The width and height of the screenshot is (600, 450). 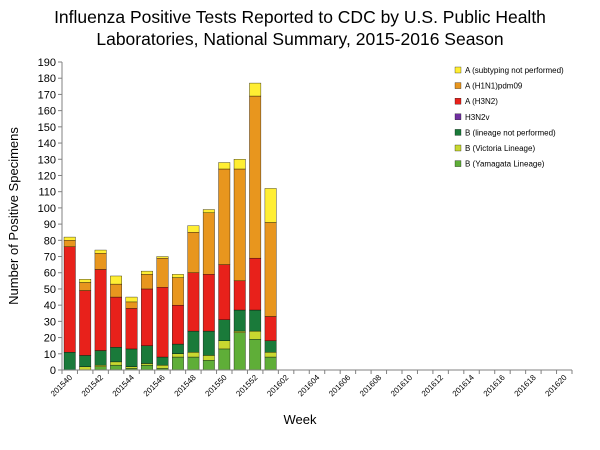 What do you see at coordinates (178, 355) in the screenshot?
I see `bar-segment-201547-s1` at bounding box center [178, 355].